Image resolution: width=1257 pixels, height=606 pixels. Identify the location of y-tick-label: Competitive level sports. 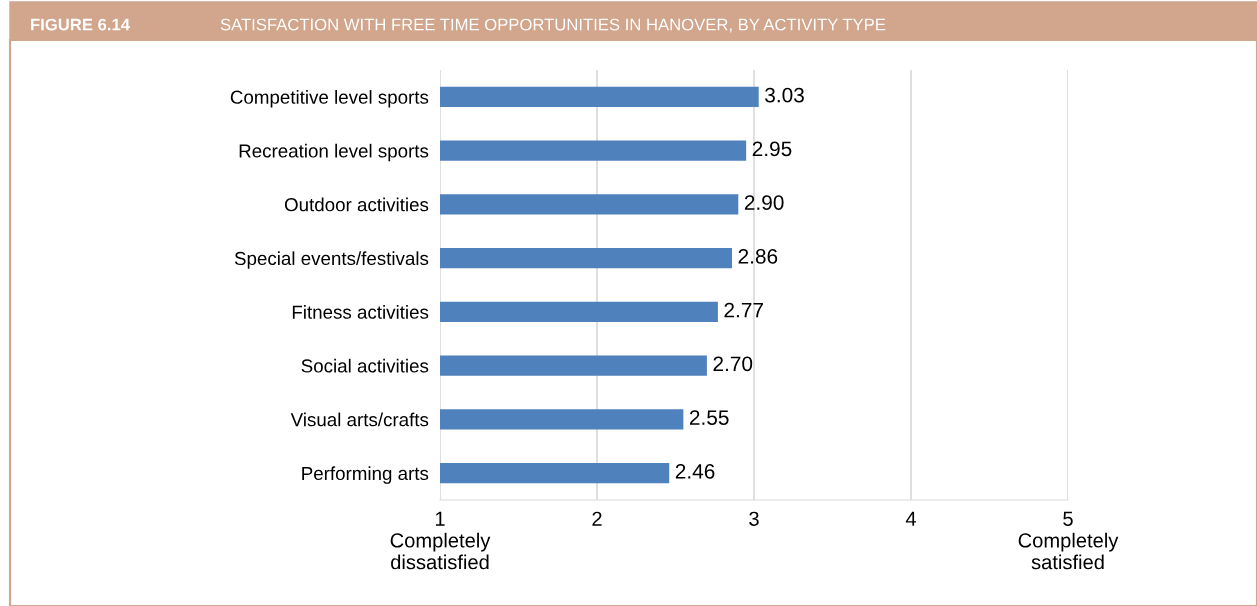
(329, 99).